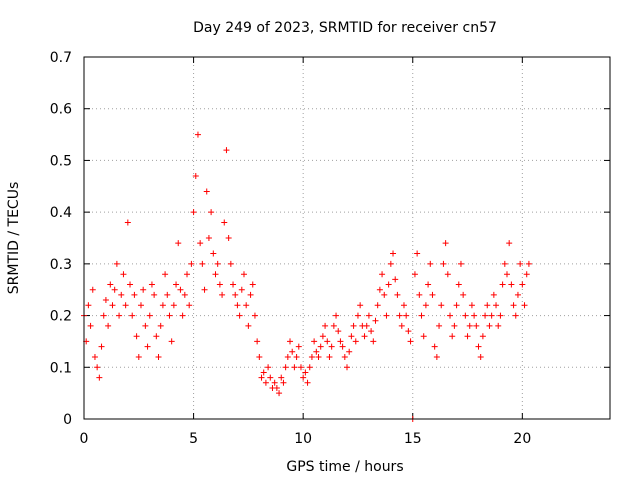  What do you see at coordinates (61, 161) in the screenshot?
I see `y-tick-label: 0.5` at bounding box center [61, 161].